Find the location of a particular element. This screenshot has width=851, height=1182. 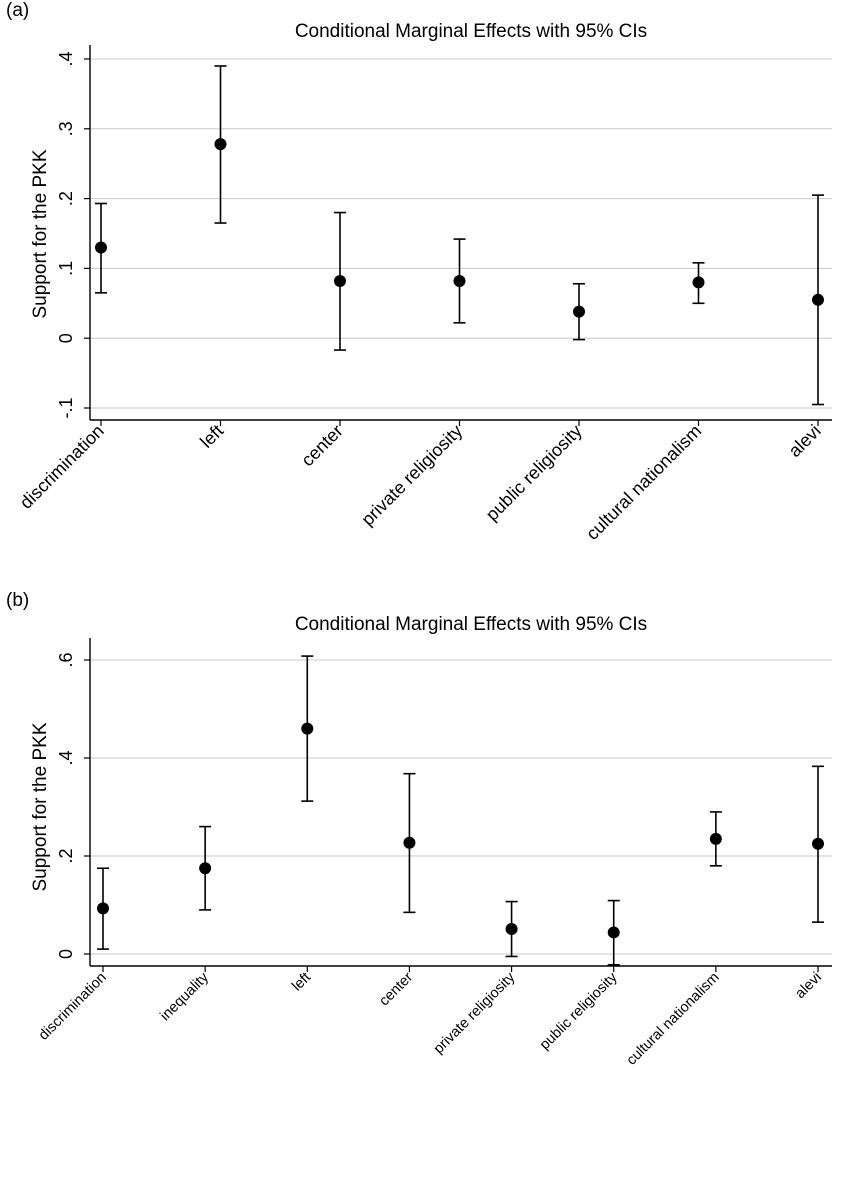

y-tick-label: -.1 is located at coordinates (66, 407).